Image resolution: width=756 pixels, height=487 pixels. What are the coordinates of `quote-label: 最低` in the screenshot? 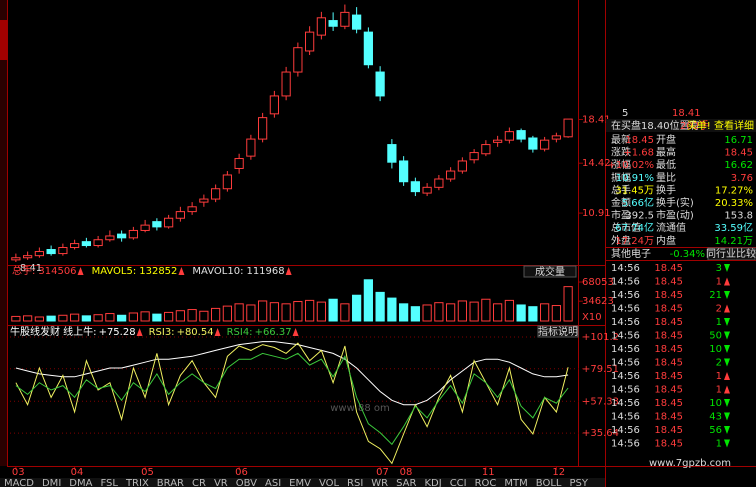 It's located at (666, 164).